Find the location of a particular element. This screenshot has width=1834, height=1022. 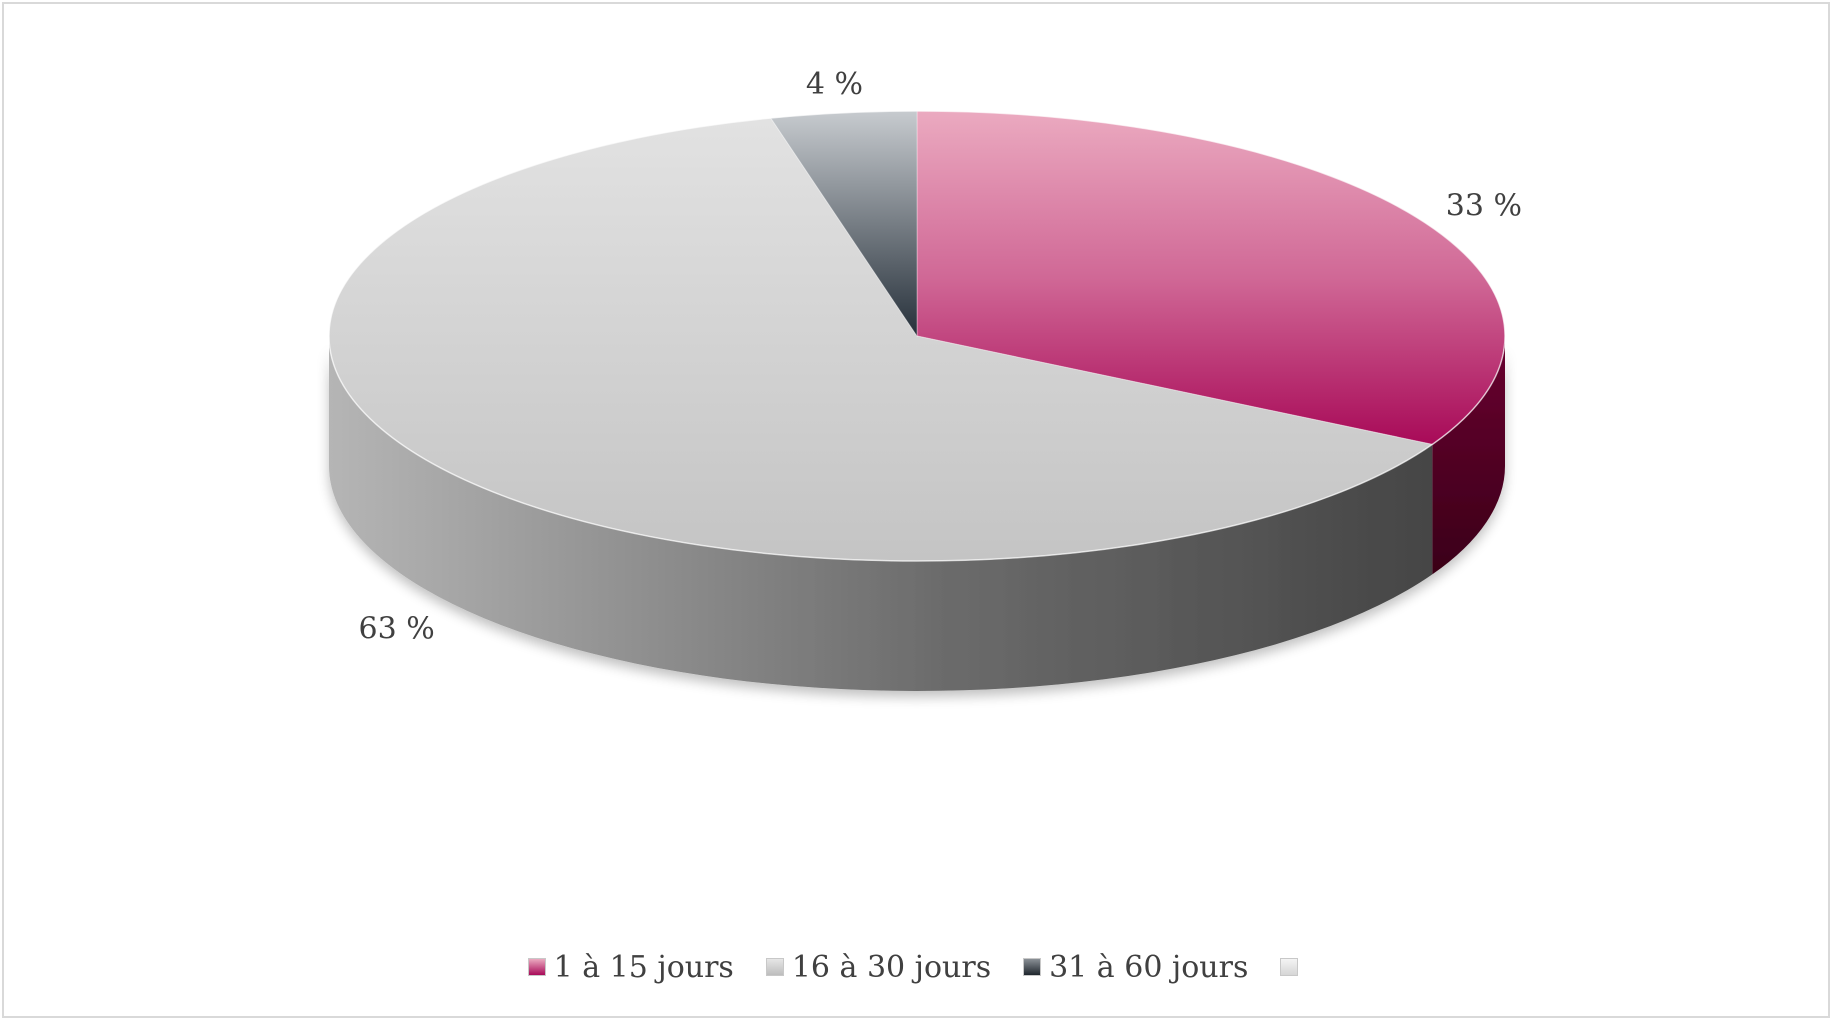

legend-item is located at coordinates (1293, 967).